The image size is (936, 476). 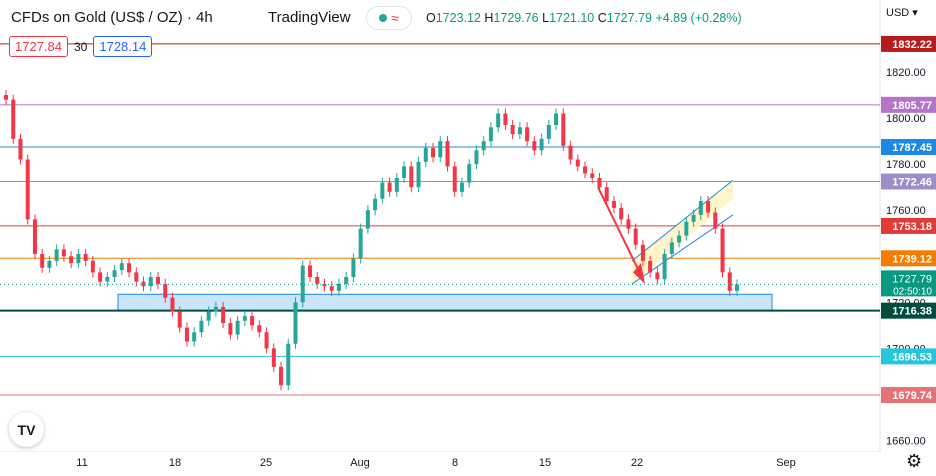 What do you see at coordinates (123, 46) in the screenshot?
I see `buy-button: 1728.14` at bounding box center [123, 46].